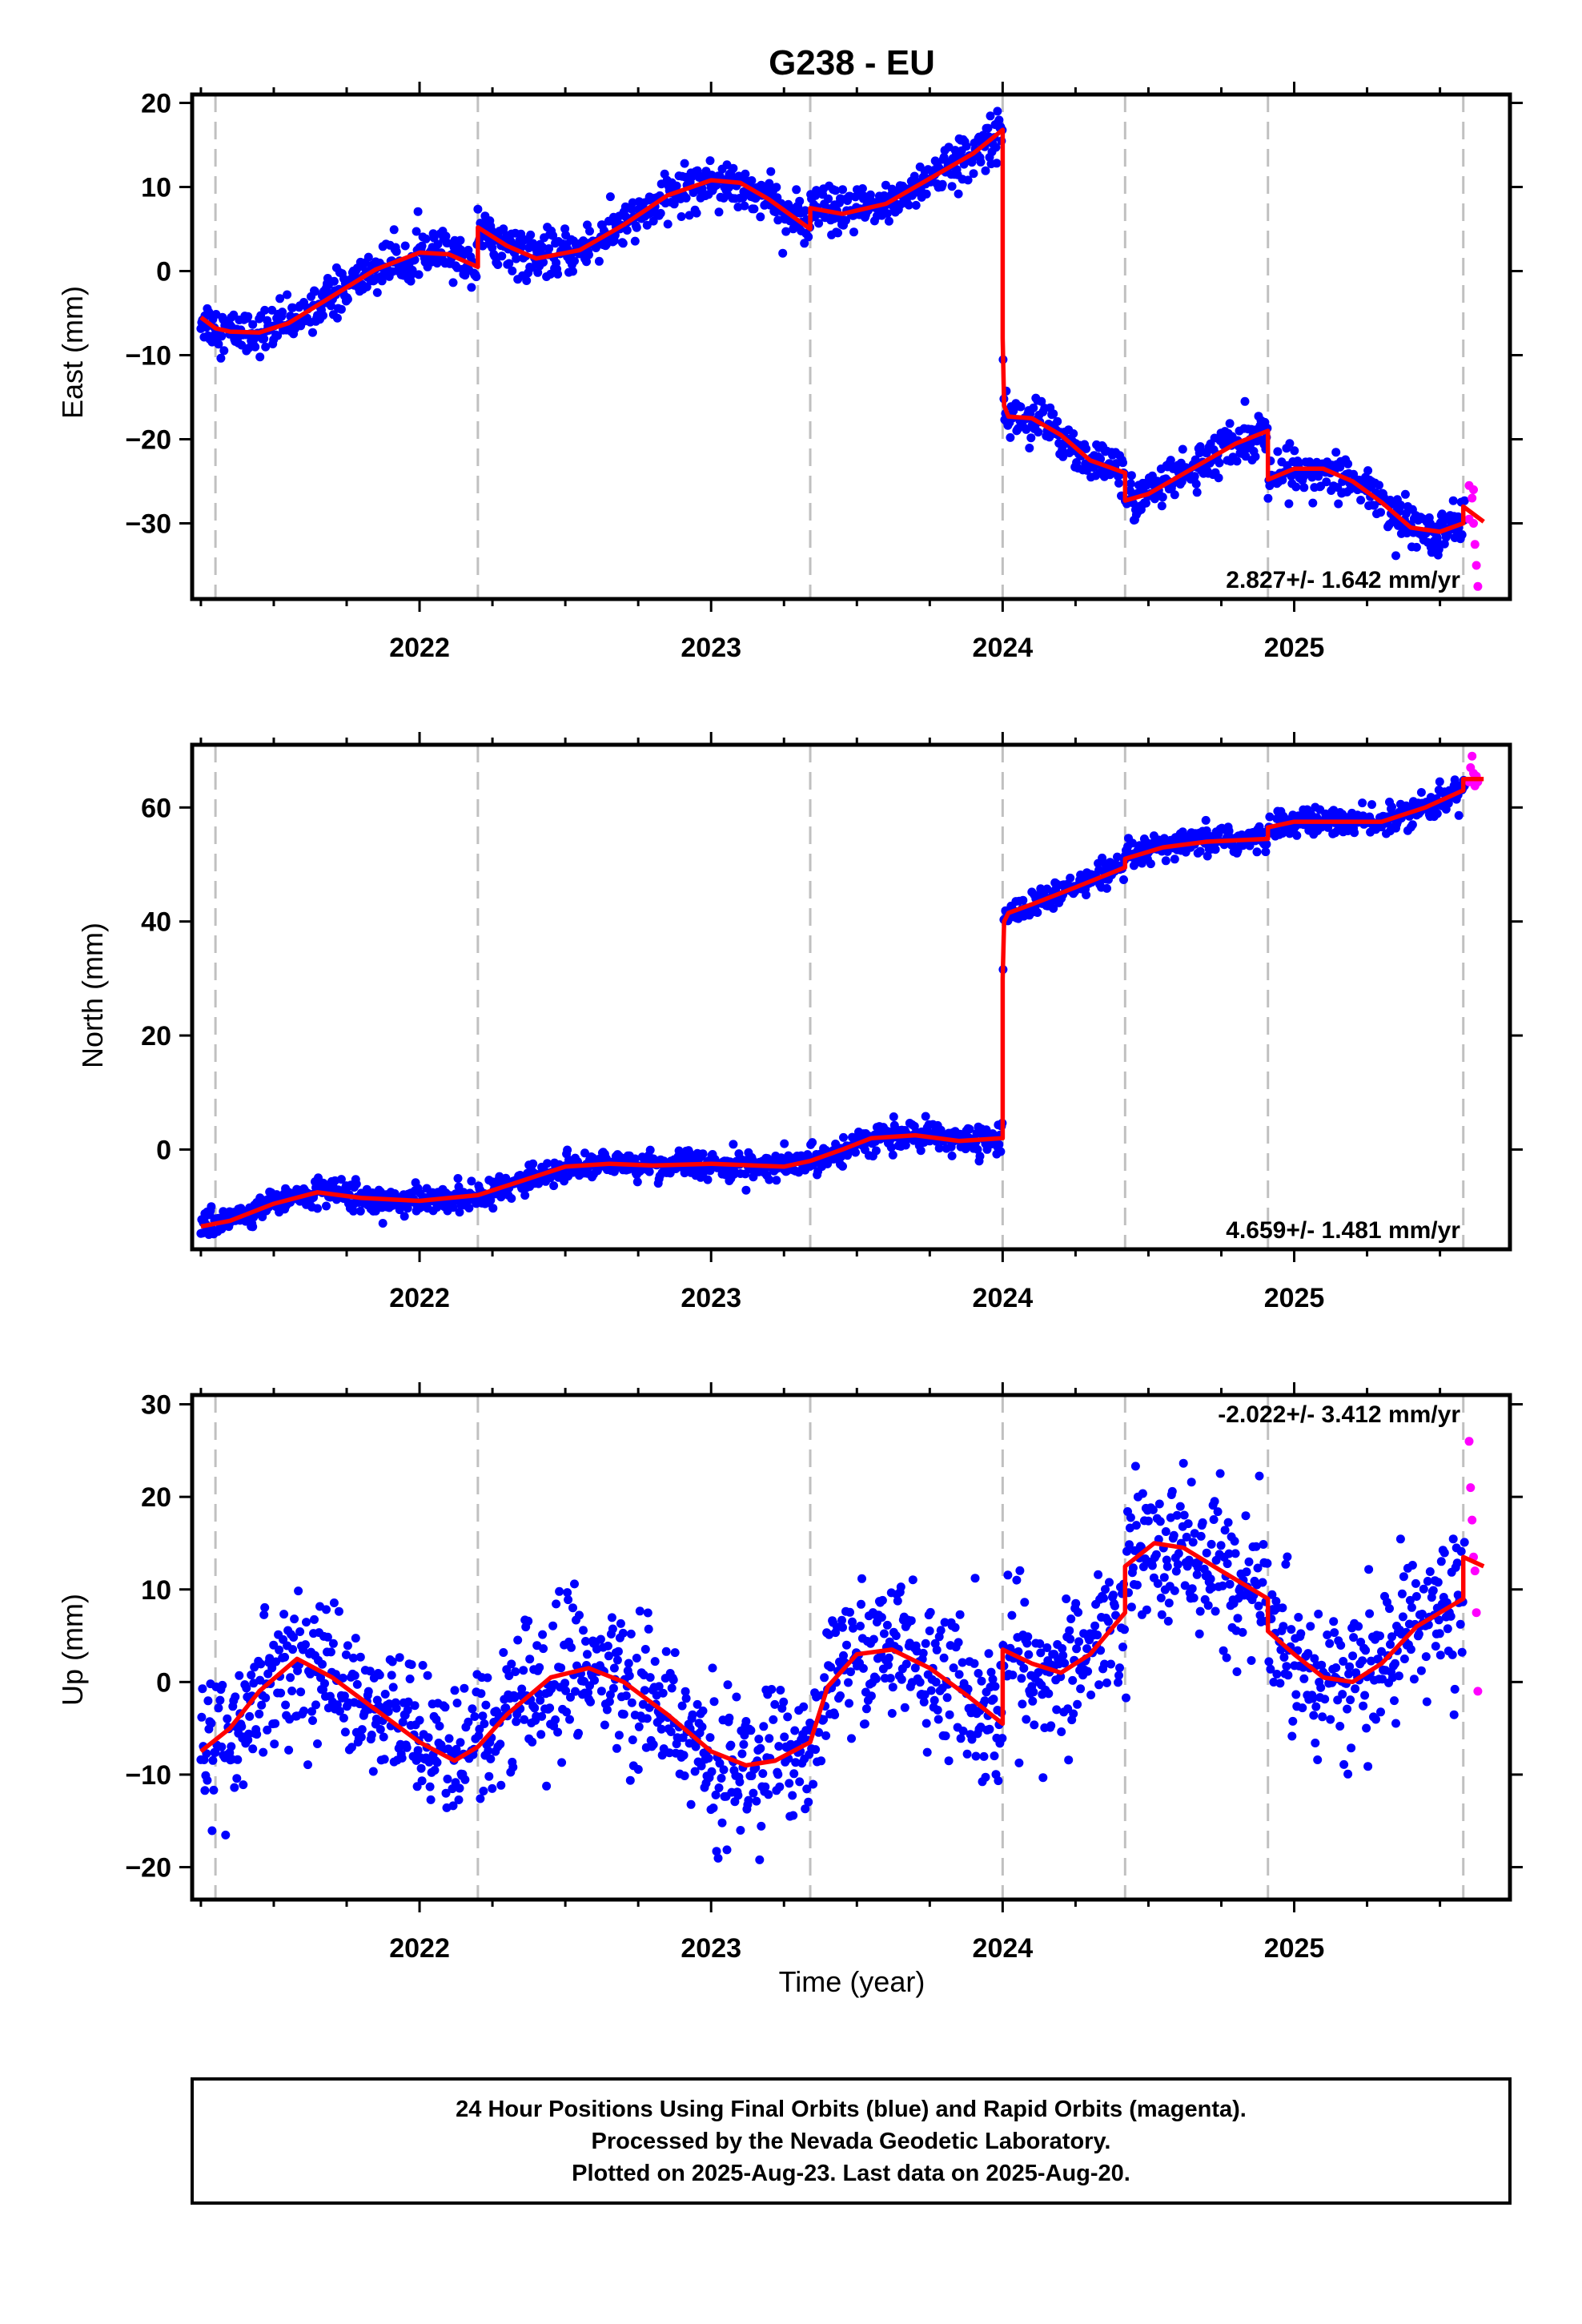  I want to click on up-ytick-label: −20, so click(148, 1869).